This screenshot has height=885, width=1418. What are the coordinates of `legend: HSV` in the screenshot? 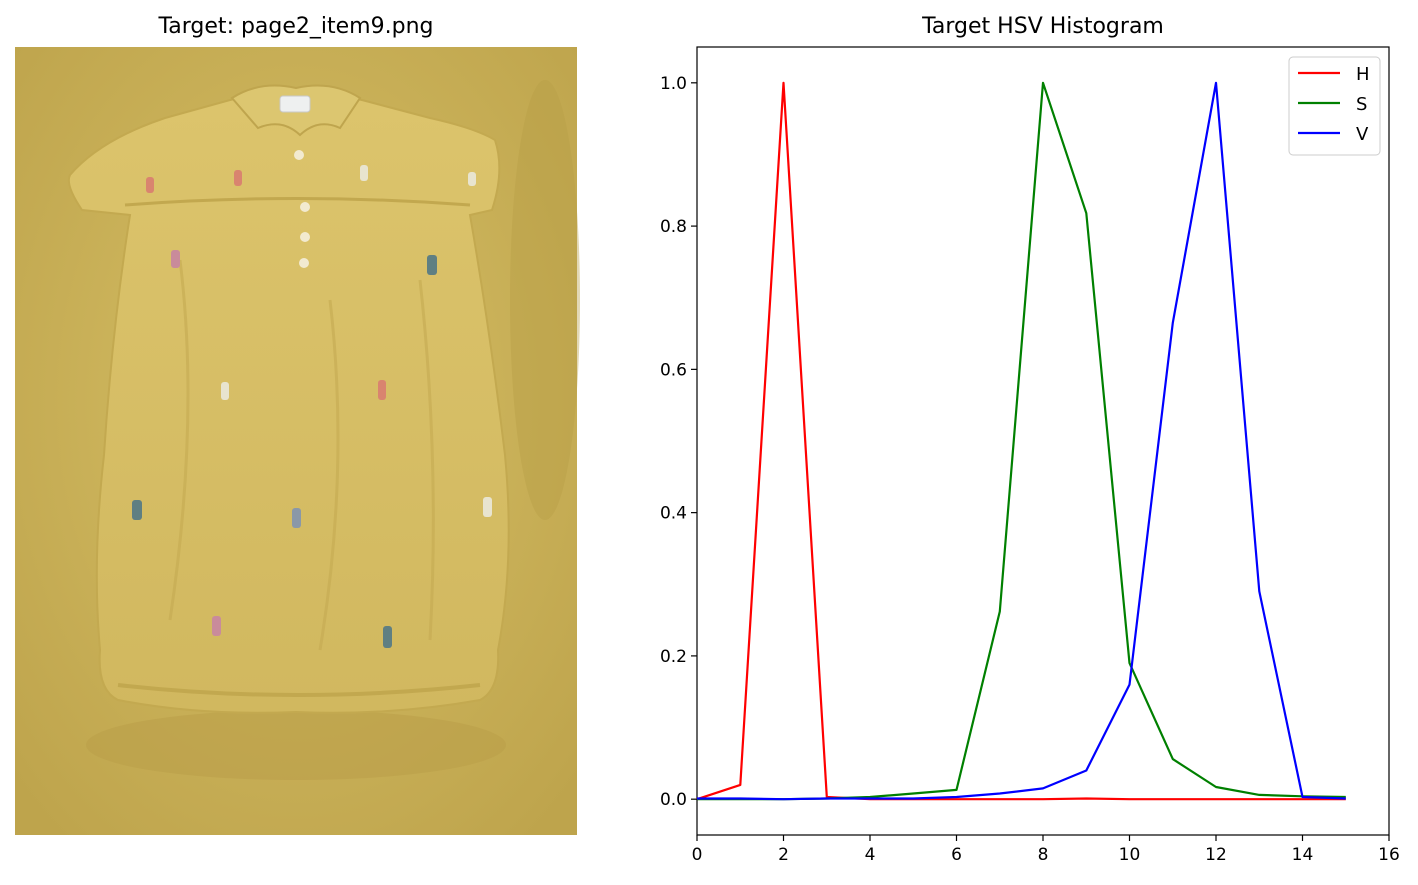 It's located at (1334, 106).